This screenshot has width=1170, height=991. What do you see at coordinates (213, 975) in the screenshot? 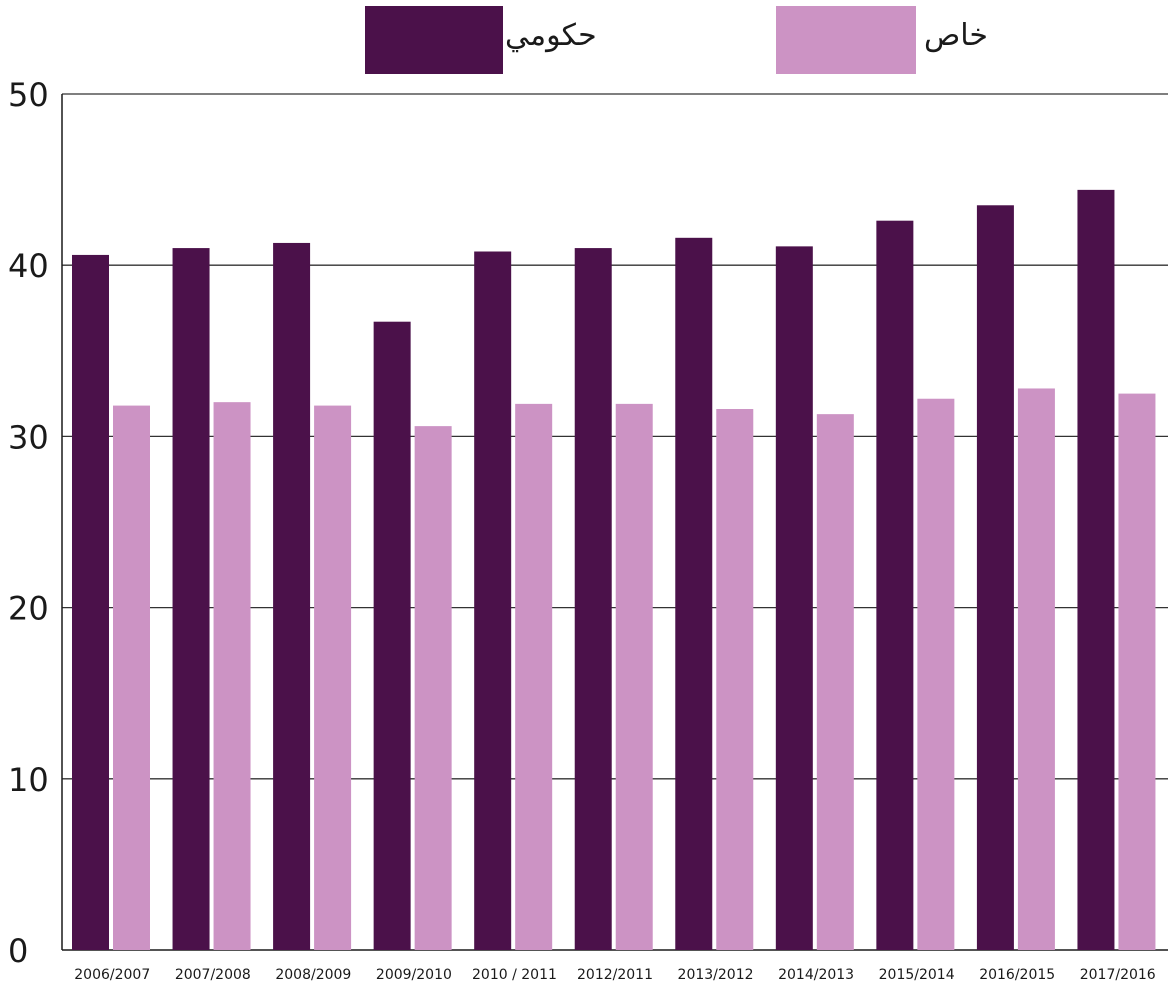
I see `x-tick-label: 2007/2008` at bounding box center [213, 975].